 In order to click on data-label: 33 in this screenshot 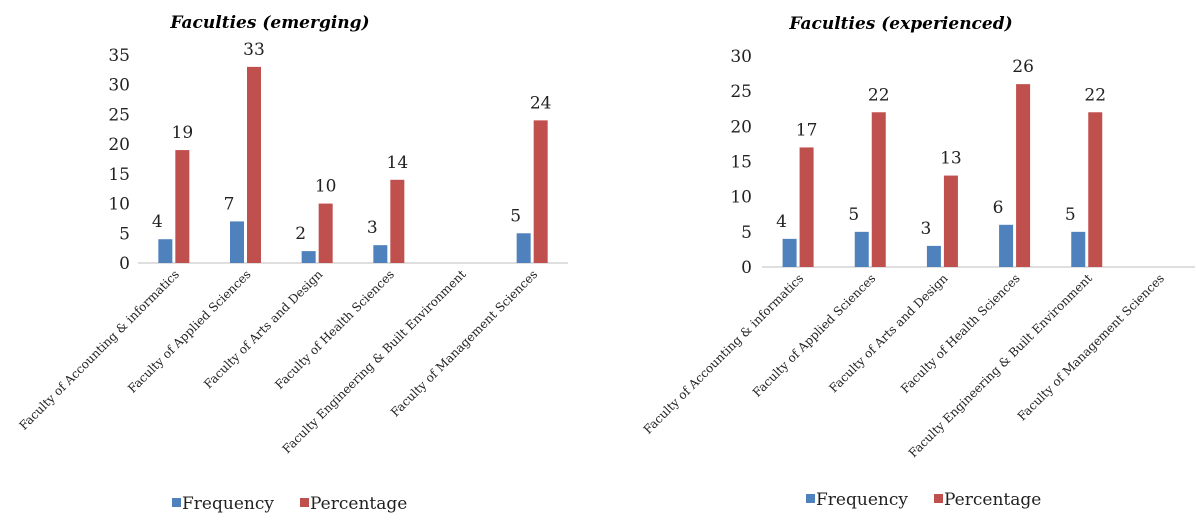, I will do `click(254, 50)`.